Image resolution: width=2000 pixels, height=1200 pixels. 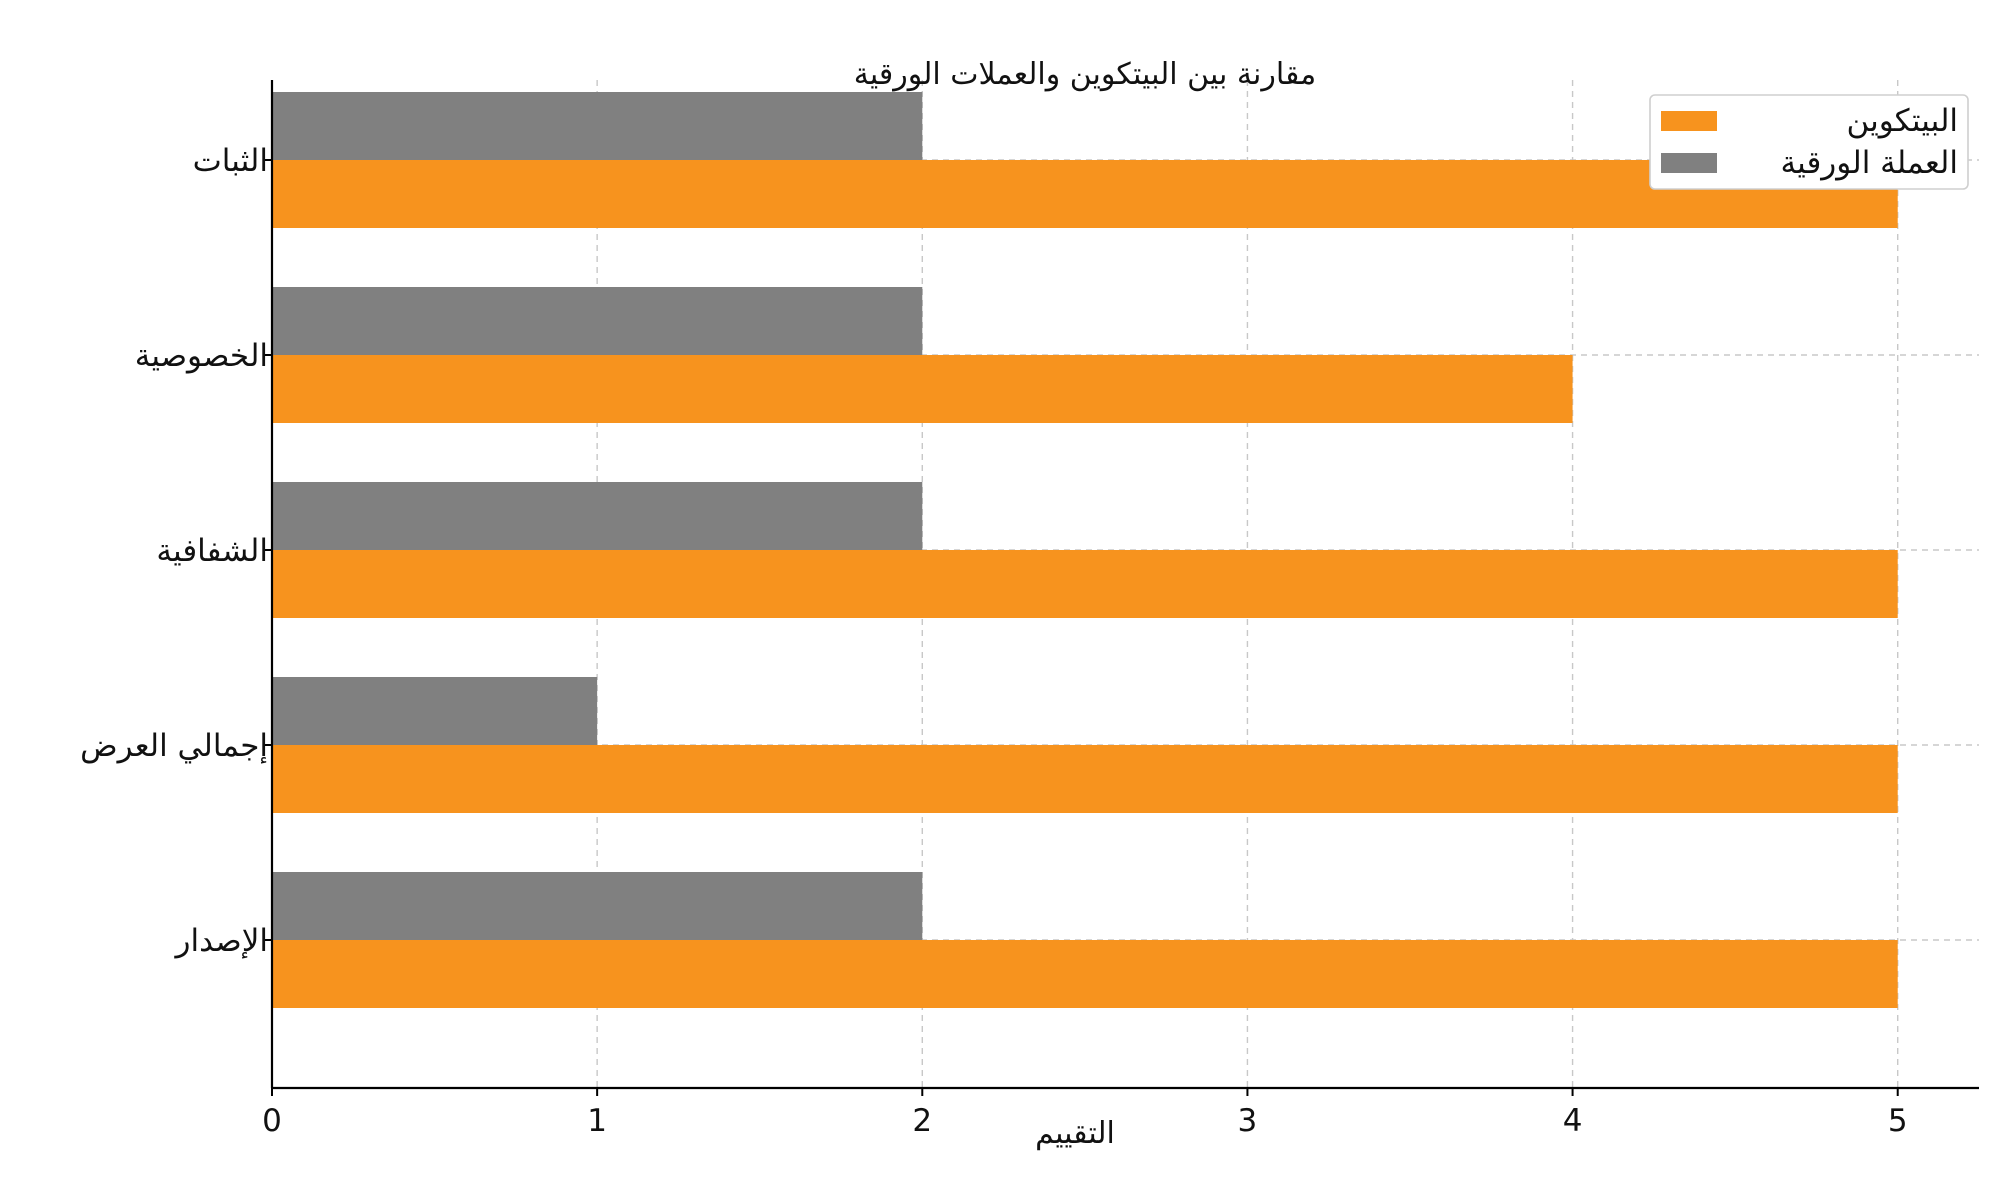 I want to click on category-label: إجمالي العرض, so click(x=174, y=746).